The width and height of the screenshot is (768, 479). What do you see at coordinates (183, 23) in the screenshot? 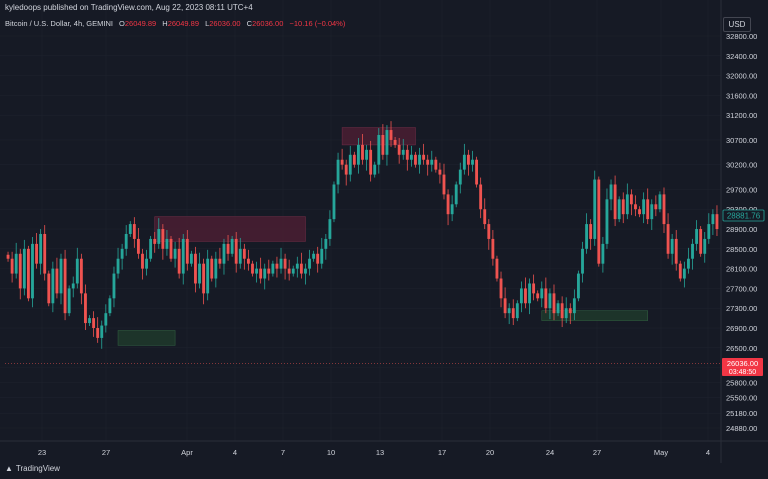
I see `high-value: 26049.89` at bounding box center [183, 23].